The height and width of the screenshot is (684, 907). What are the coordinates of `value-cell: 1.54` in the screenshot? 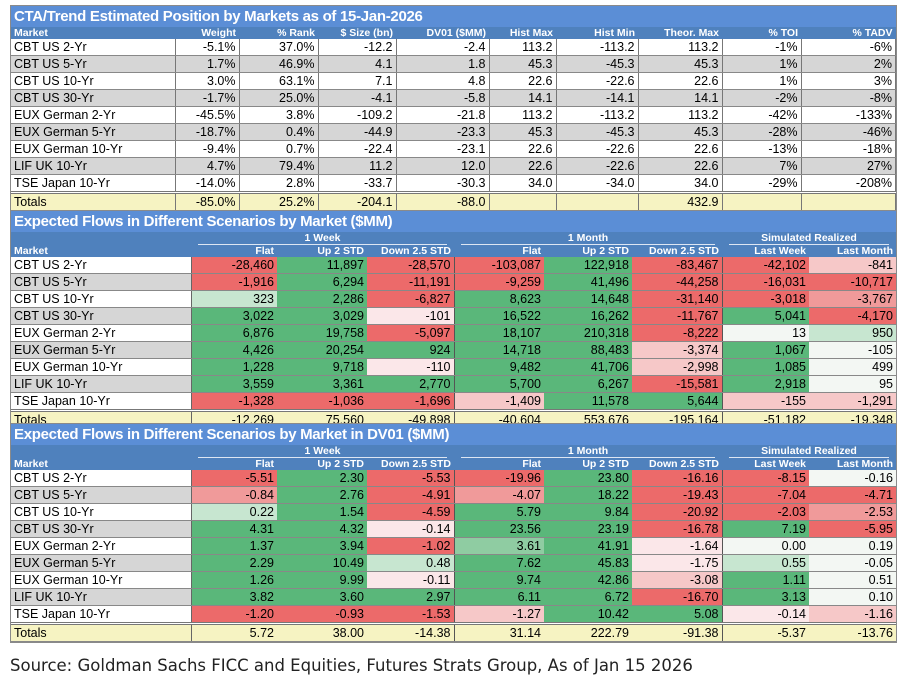 It's located at (322, 512).